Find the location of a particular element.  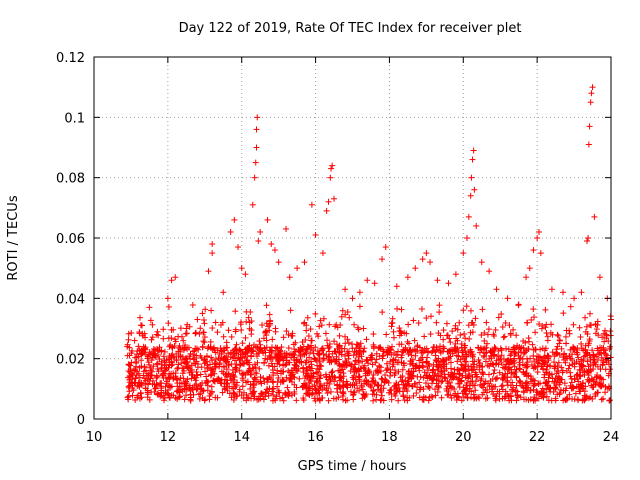

y-tick-label: 0.08 is located at coordinates (70, 179).